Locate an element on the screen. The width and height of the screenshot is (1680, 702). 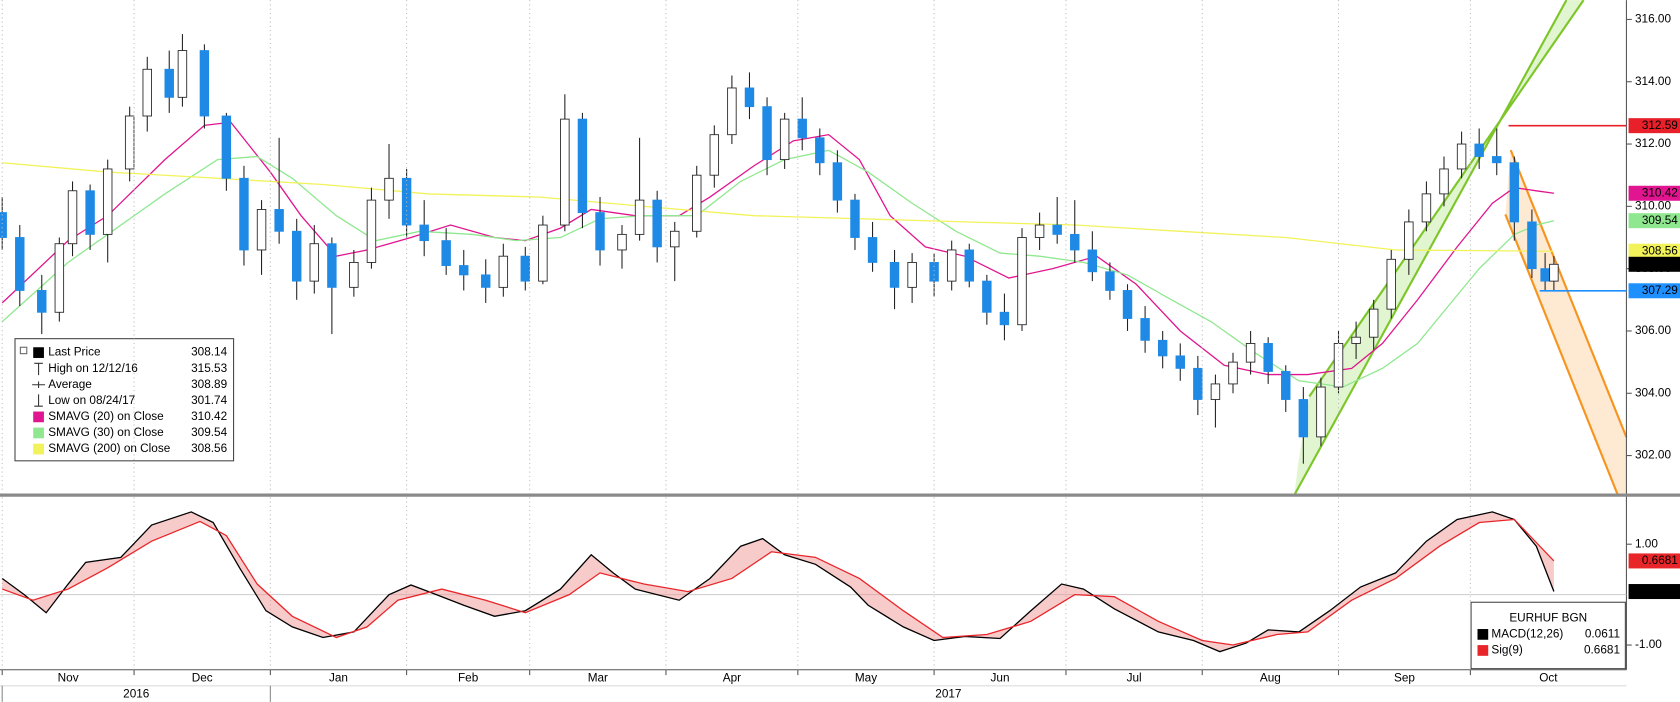
legend-label: High on 12/12/16 is located at coordinates (93, 368).